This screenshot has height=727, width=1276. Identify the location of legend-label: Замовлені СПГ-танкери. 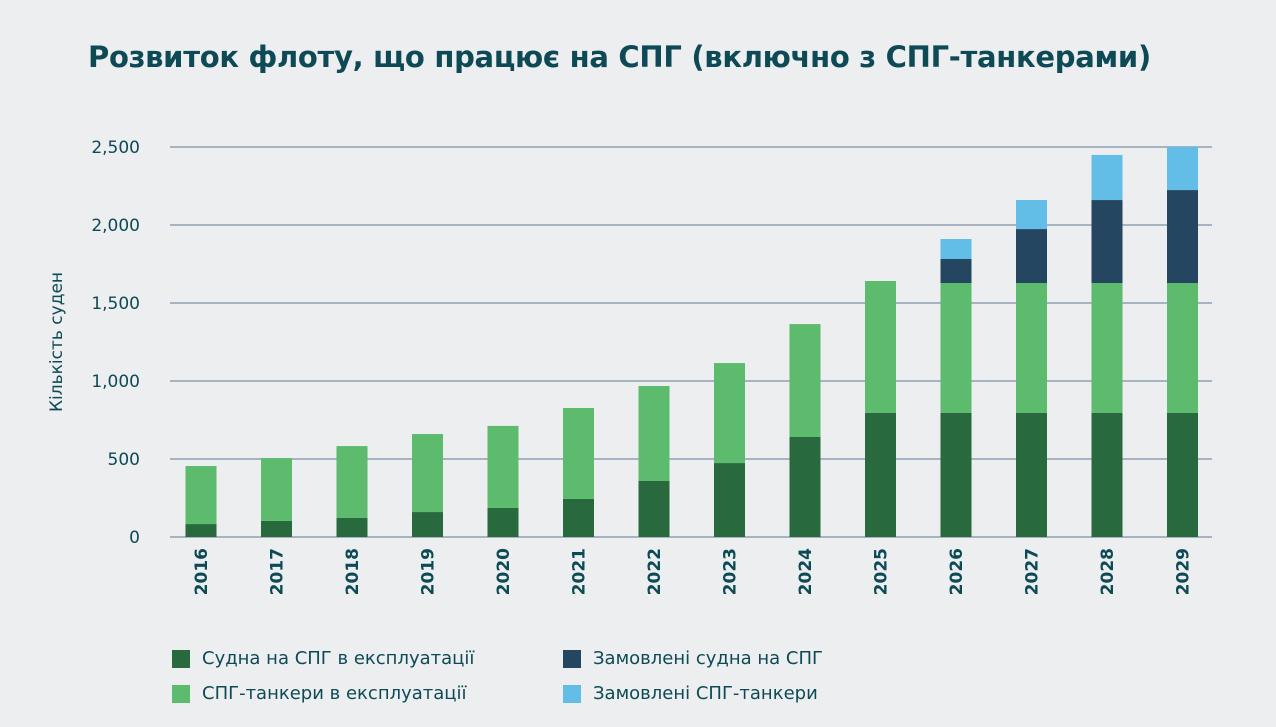
(705, 693).